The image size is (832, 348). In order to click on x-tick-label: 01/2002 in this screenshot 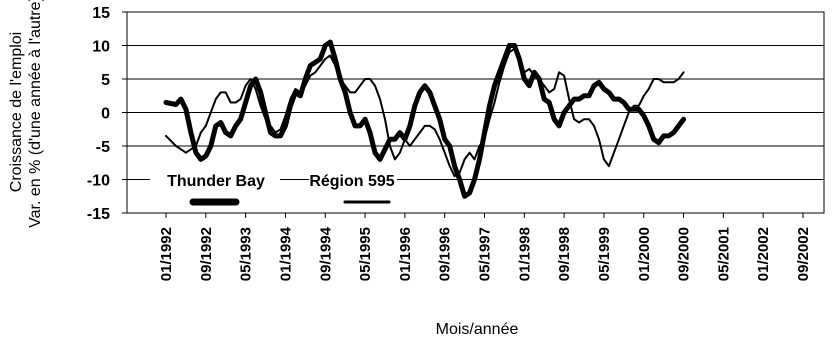, I will do `click(763, 254)`.